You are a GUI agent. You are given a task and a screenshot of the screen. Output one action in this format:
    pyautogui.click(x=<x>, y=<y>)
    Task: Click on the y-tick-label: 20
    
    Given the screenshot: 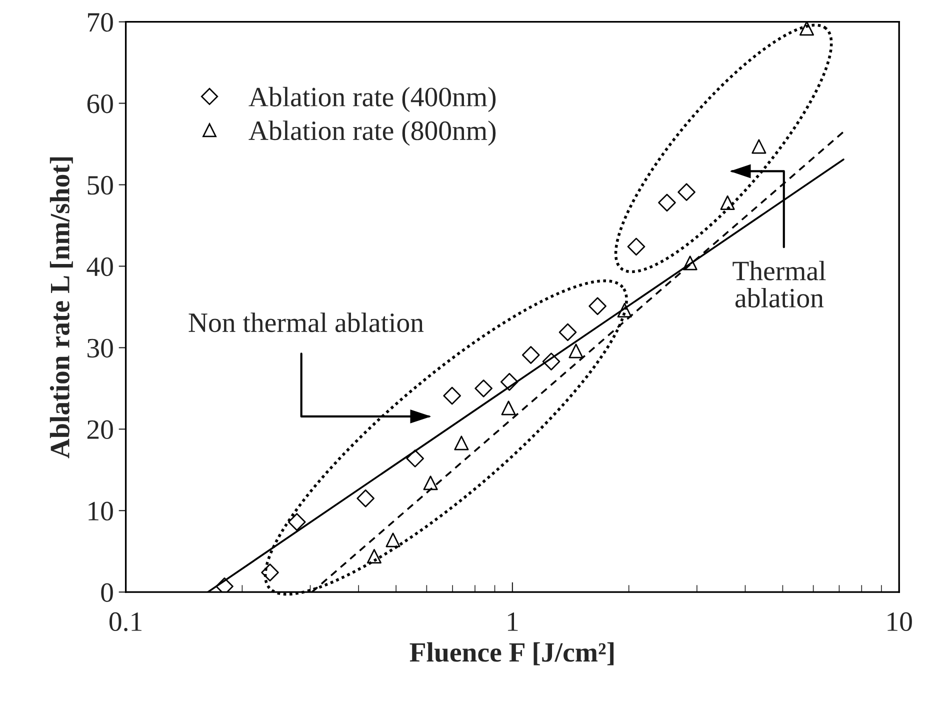 What is the action you would take?
    pyautogui.click(x=100, y=430)
    